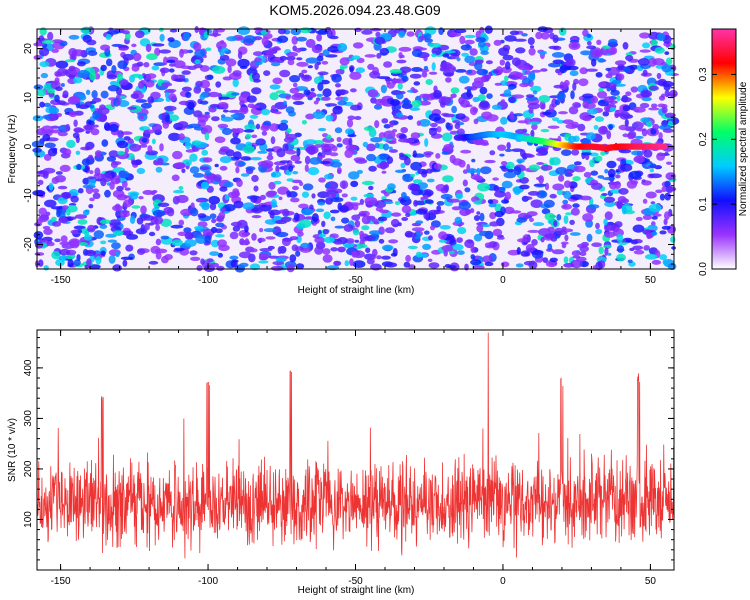 The image size is (750, 600). I want to click on signal-track, so click(560, 141).